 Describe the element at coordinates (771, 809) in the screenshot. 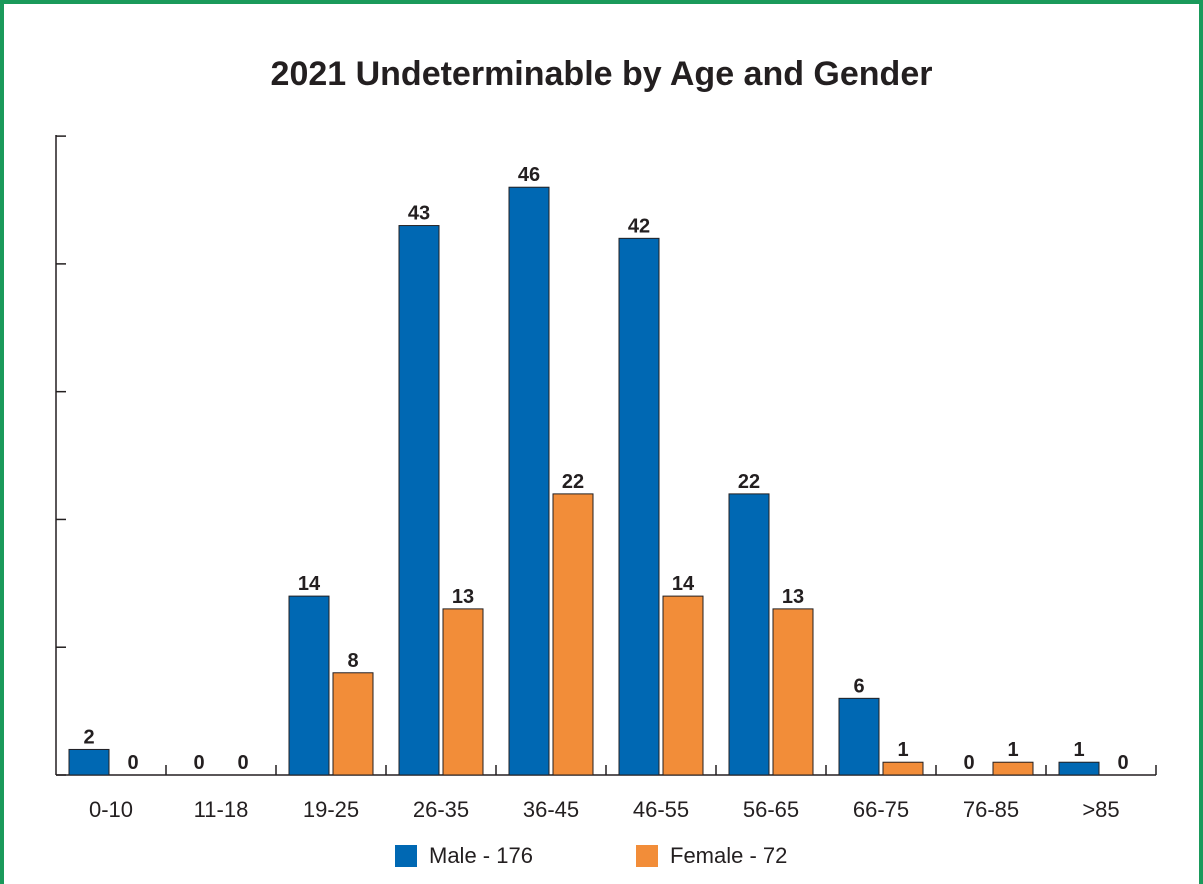

I see `x-tick-label-6: 56-65` at that location.